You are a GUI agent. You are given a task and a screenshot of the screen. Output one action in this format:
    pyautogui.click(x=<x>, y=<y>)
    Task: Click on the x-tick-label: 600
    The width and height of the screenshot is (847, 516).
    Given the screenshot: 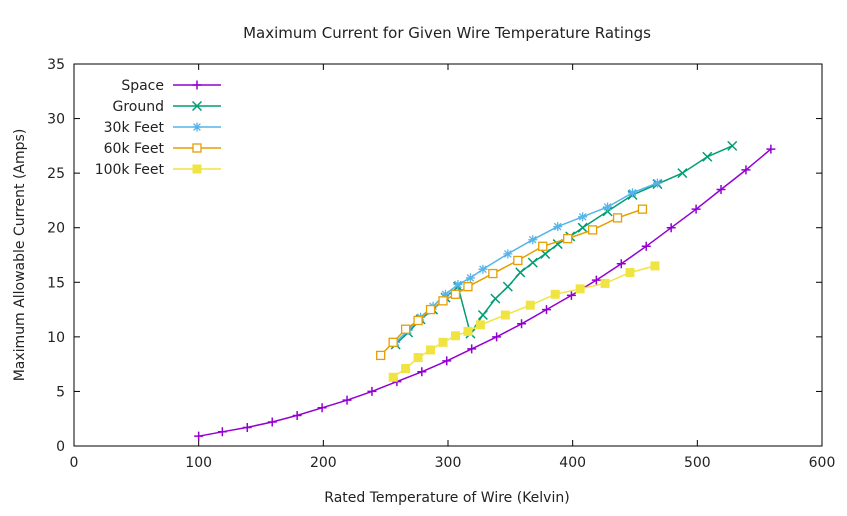 What is the action you would take?
    pyautogui.click(x=822, y=463)
    